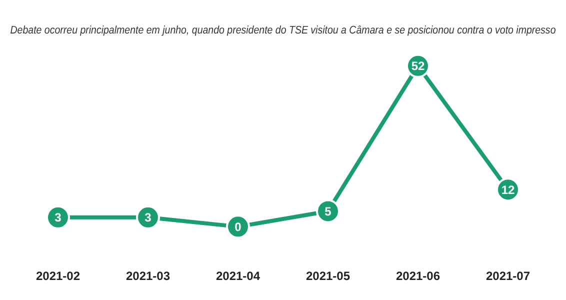 This screenshot has height=300, width=566. What do you see at coordinates (418, 66) in the screenshot?
I see `data-label: 52` at bounding box center [418, 66].